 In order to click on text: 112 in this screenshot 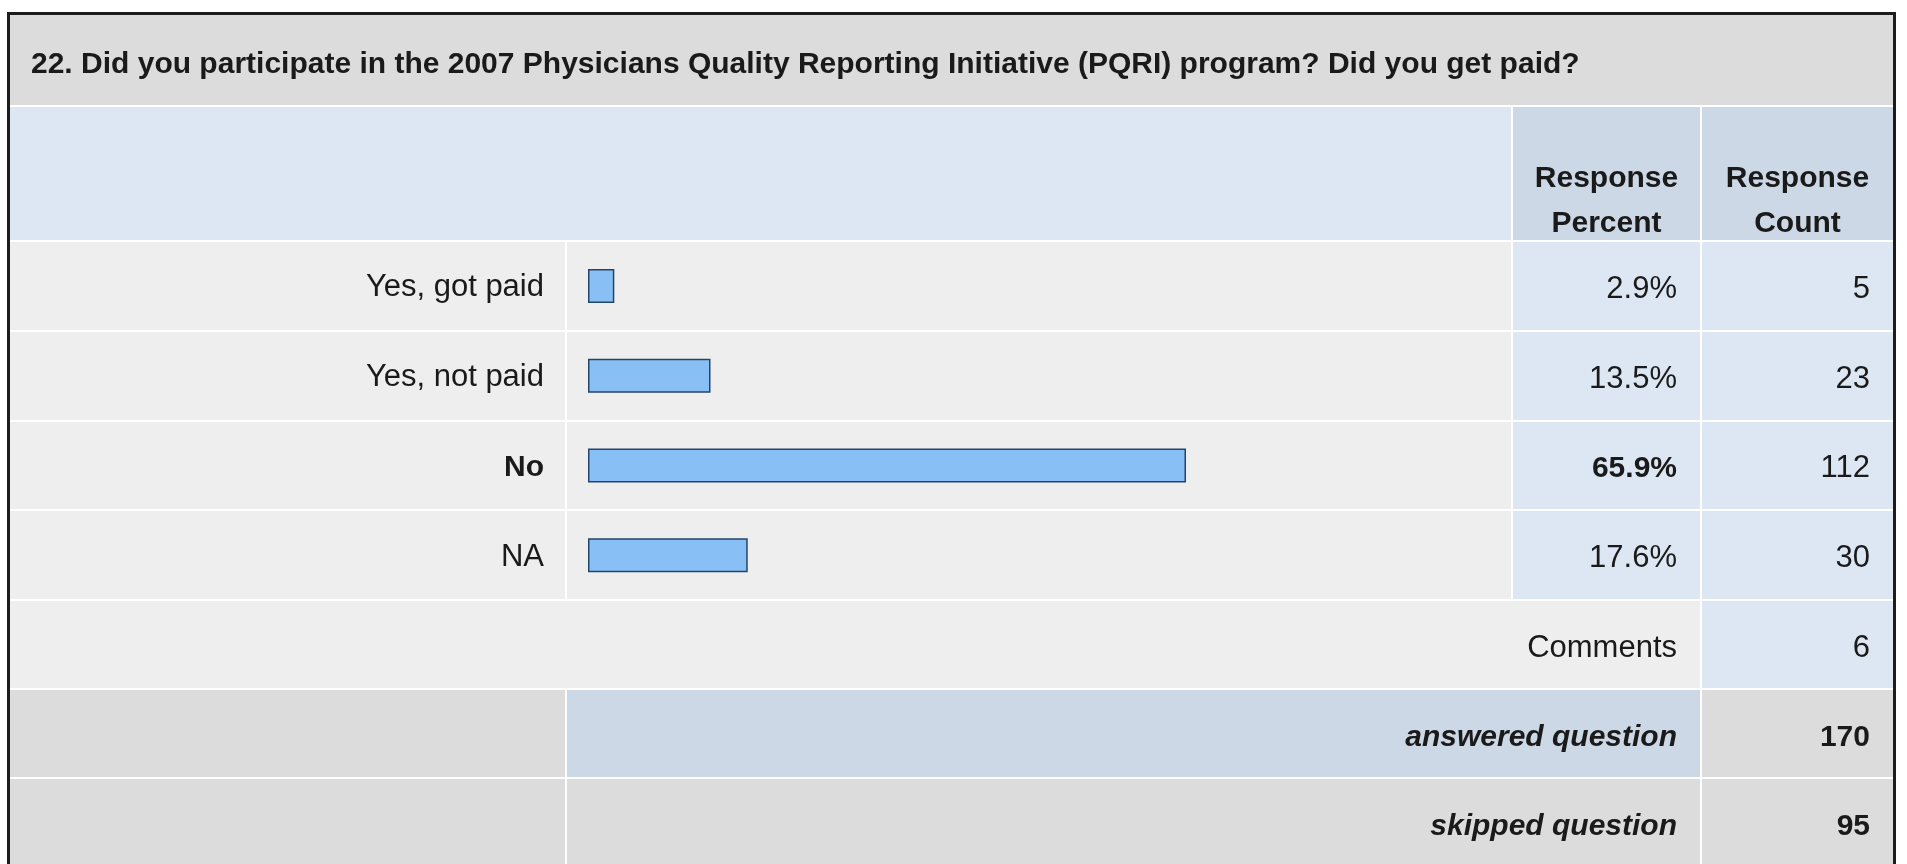, I will do `click(1845, 467)`.